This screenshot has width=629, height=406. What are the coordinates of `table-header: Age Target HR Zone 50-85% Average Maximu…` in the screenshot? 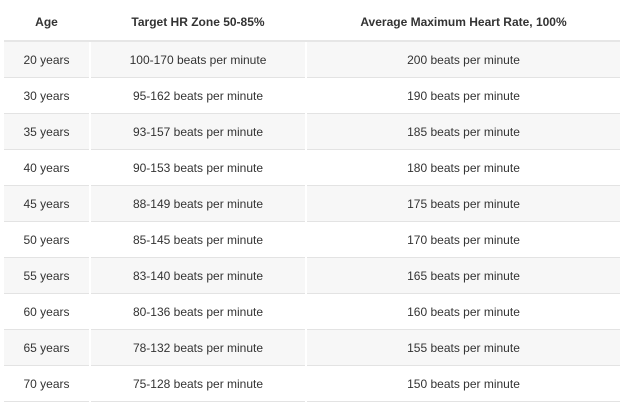 It's located at (312, 23).